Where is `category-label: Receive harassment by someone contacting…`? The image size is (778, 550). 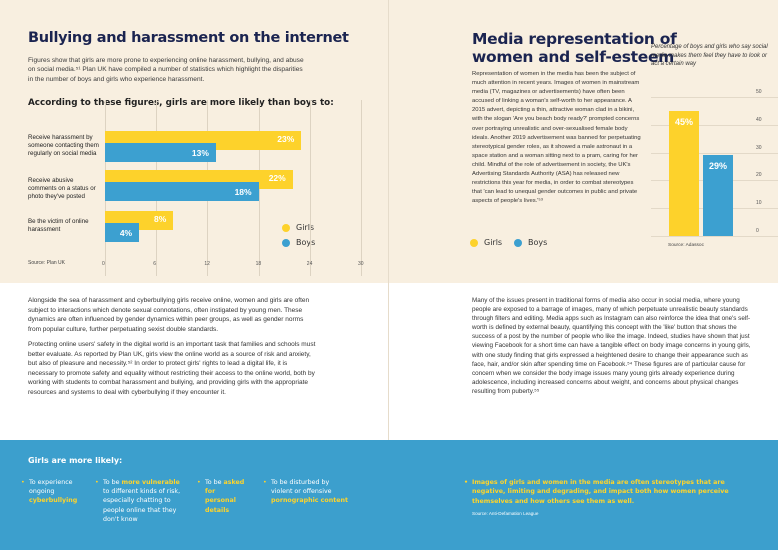 category-label: Receive harassment by someone contacting… is located at coordinates (63, 145).